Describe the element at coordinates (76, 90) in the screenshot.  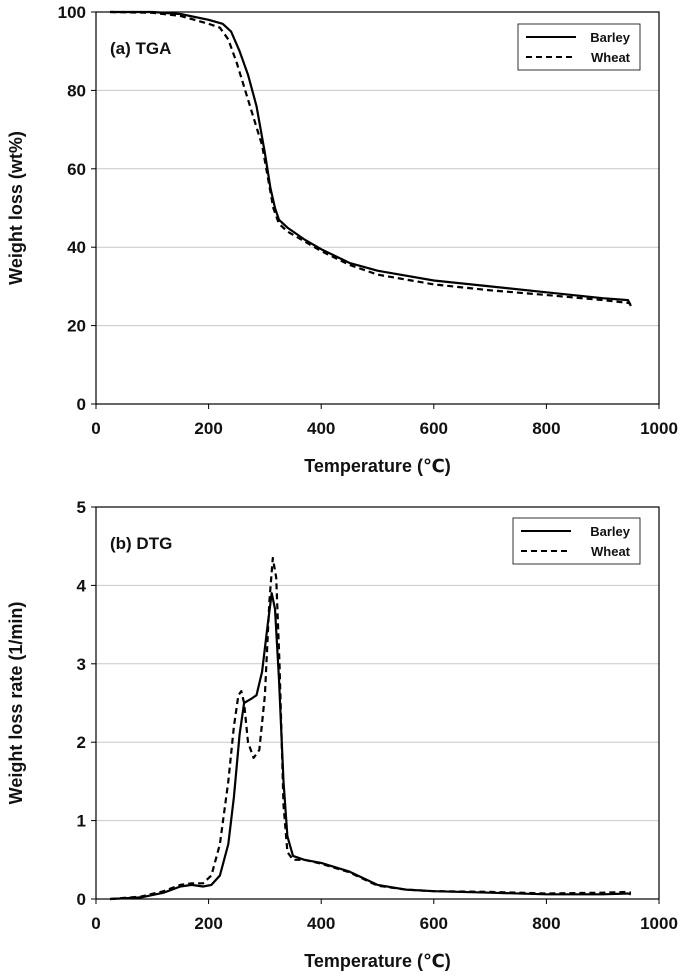
I see `y-tick-label: 80` at that location.